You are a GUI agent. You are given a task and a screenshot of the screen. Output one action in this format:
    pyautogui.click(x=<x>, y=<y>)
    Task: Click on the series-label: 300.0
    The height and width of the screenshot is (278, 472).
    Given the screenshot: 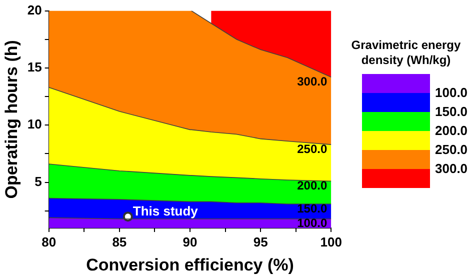 What is the action you would take?
    pyautogui.click(x=312, y=81)
    